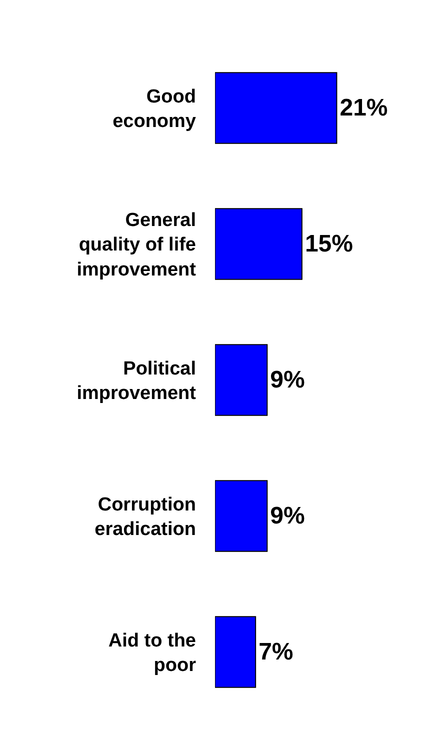 The width and height of the screenshot is (438, 740). Describe the element at coordinates (136, 381) in the screenshot. I see `y-tick-label: Political improvement` at that location.